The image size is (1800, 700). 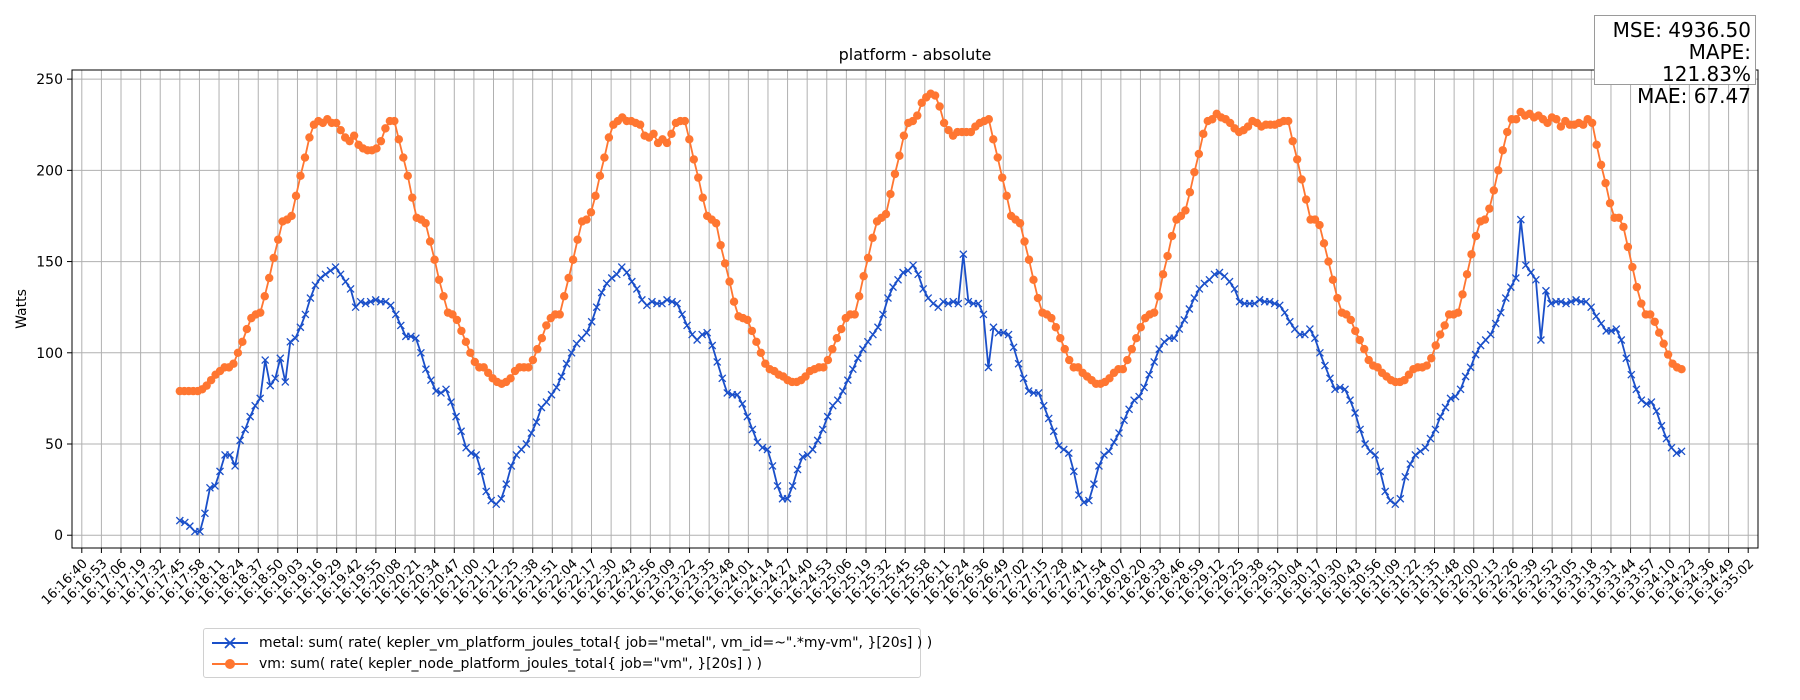 I want to click on legend-swatch-metal, so click(x=230, y=643).